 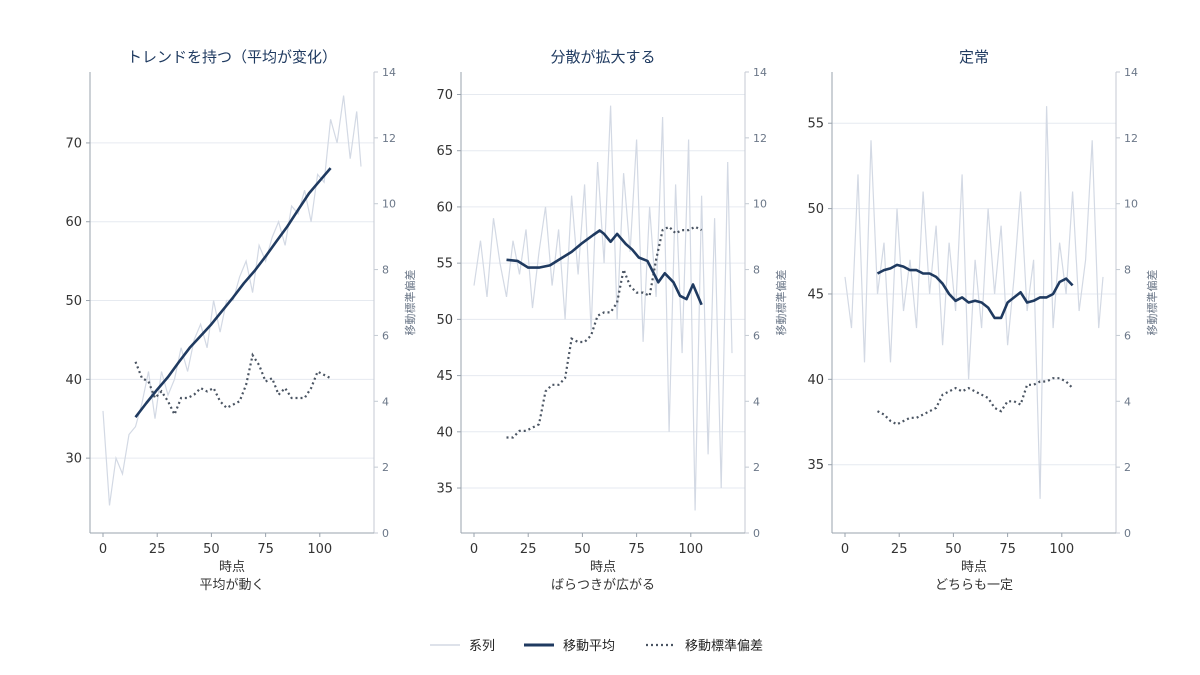 I want to click on x-axis-sublabel: 平均が動く, so click(x=231, y=585).